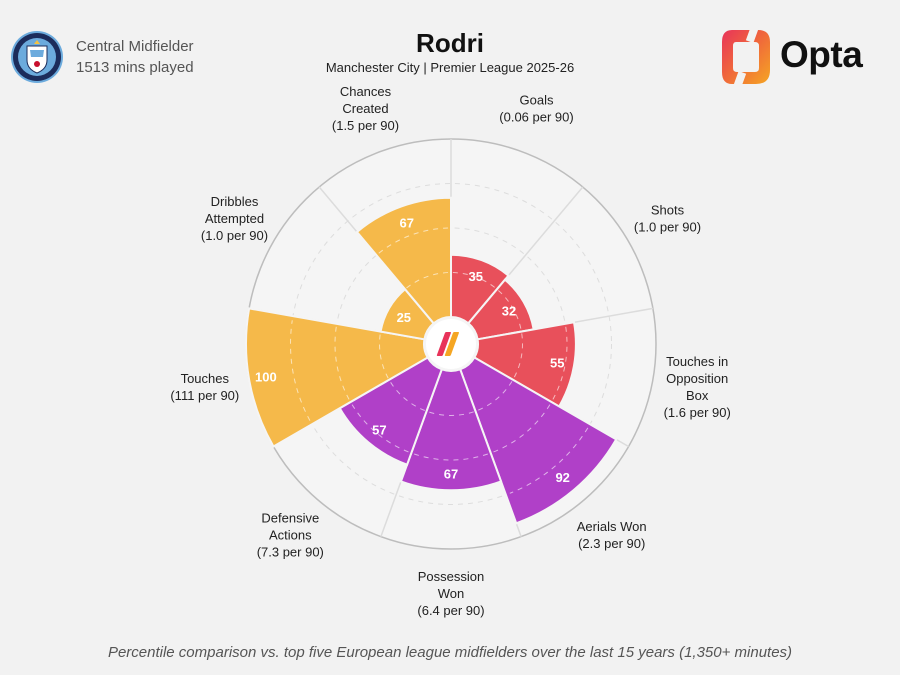  I want to click on value-label: 92, so click(562, 477).